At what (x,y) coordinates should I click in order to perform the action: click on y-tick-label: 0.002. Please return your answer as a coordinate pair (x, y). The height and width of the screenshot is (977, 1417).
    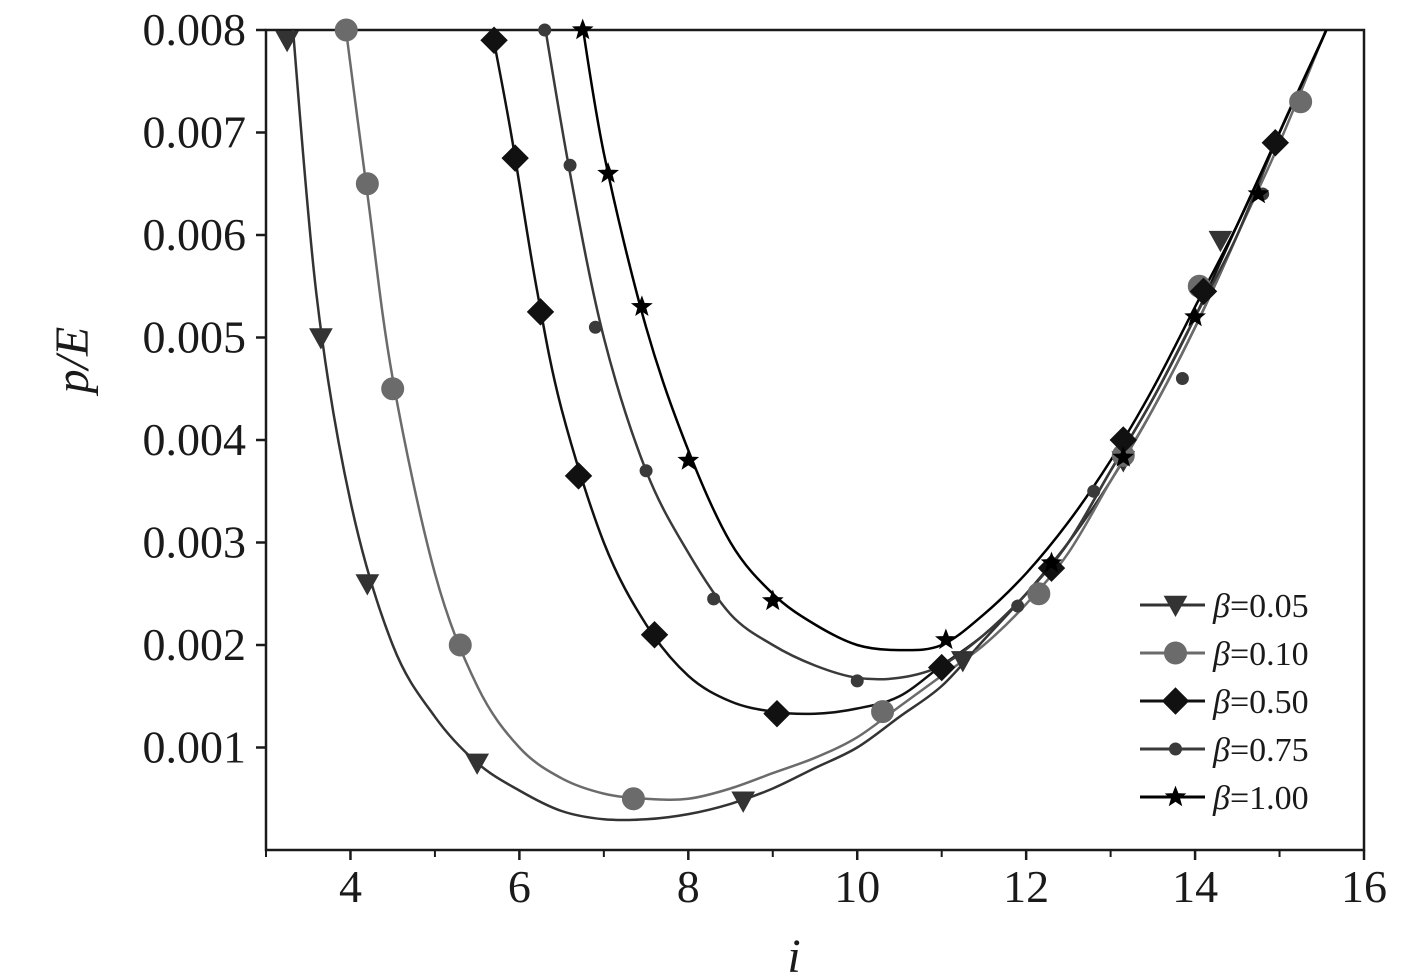
    Looking at the image, I should click on (195, 644).